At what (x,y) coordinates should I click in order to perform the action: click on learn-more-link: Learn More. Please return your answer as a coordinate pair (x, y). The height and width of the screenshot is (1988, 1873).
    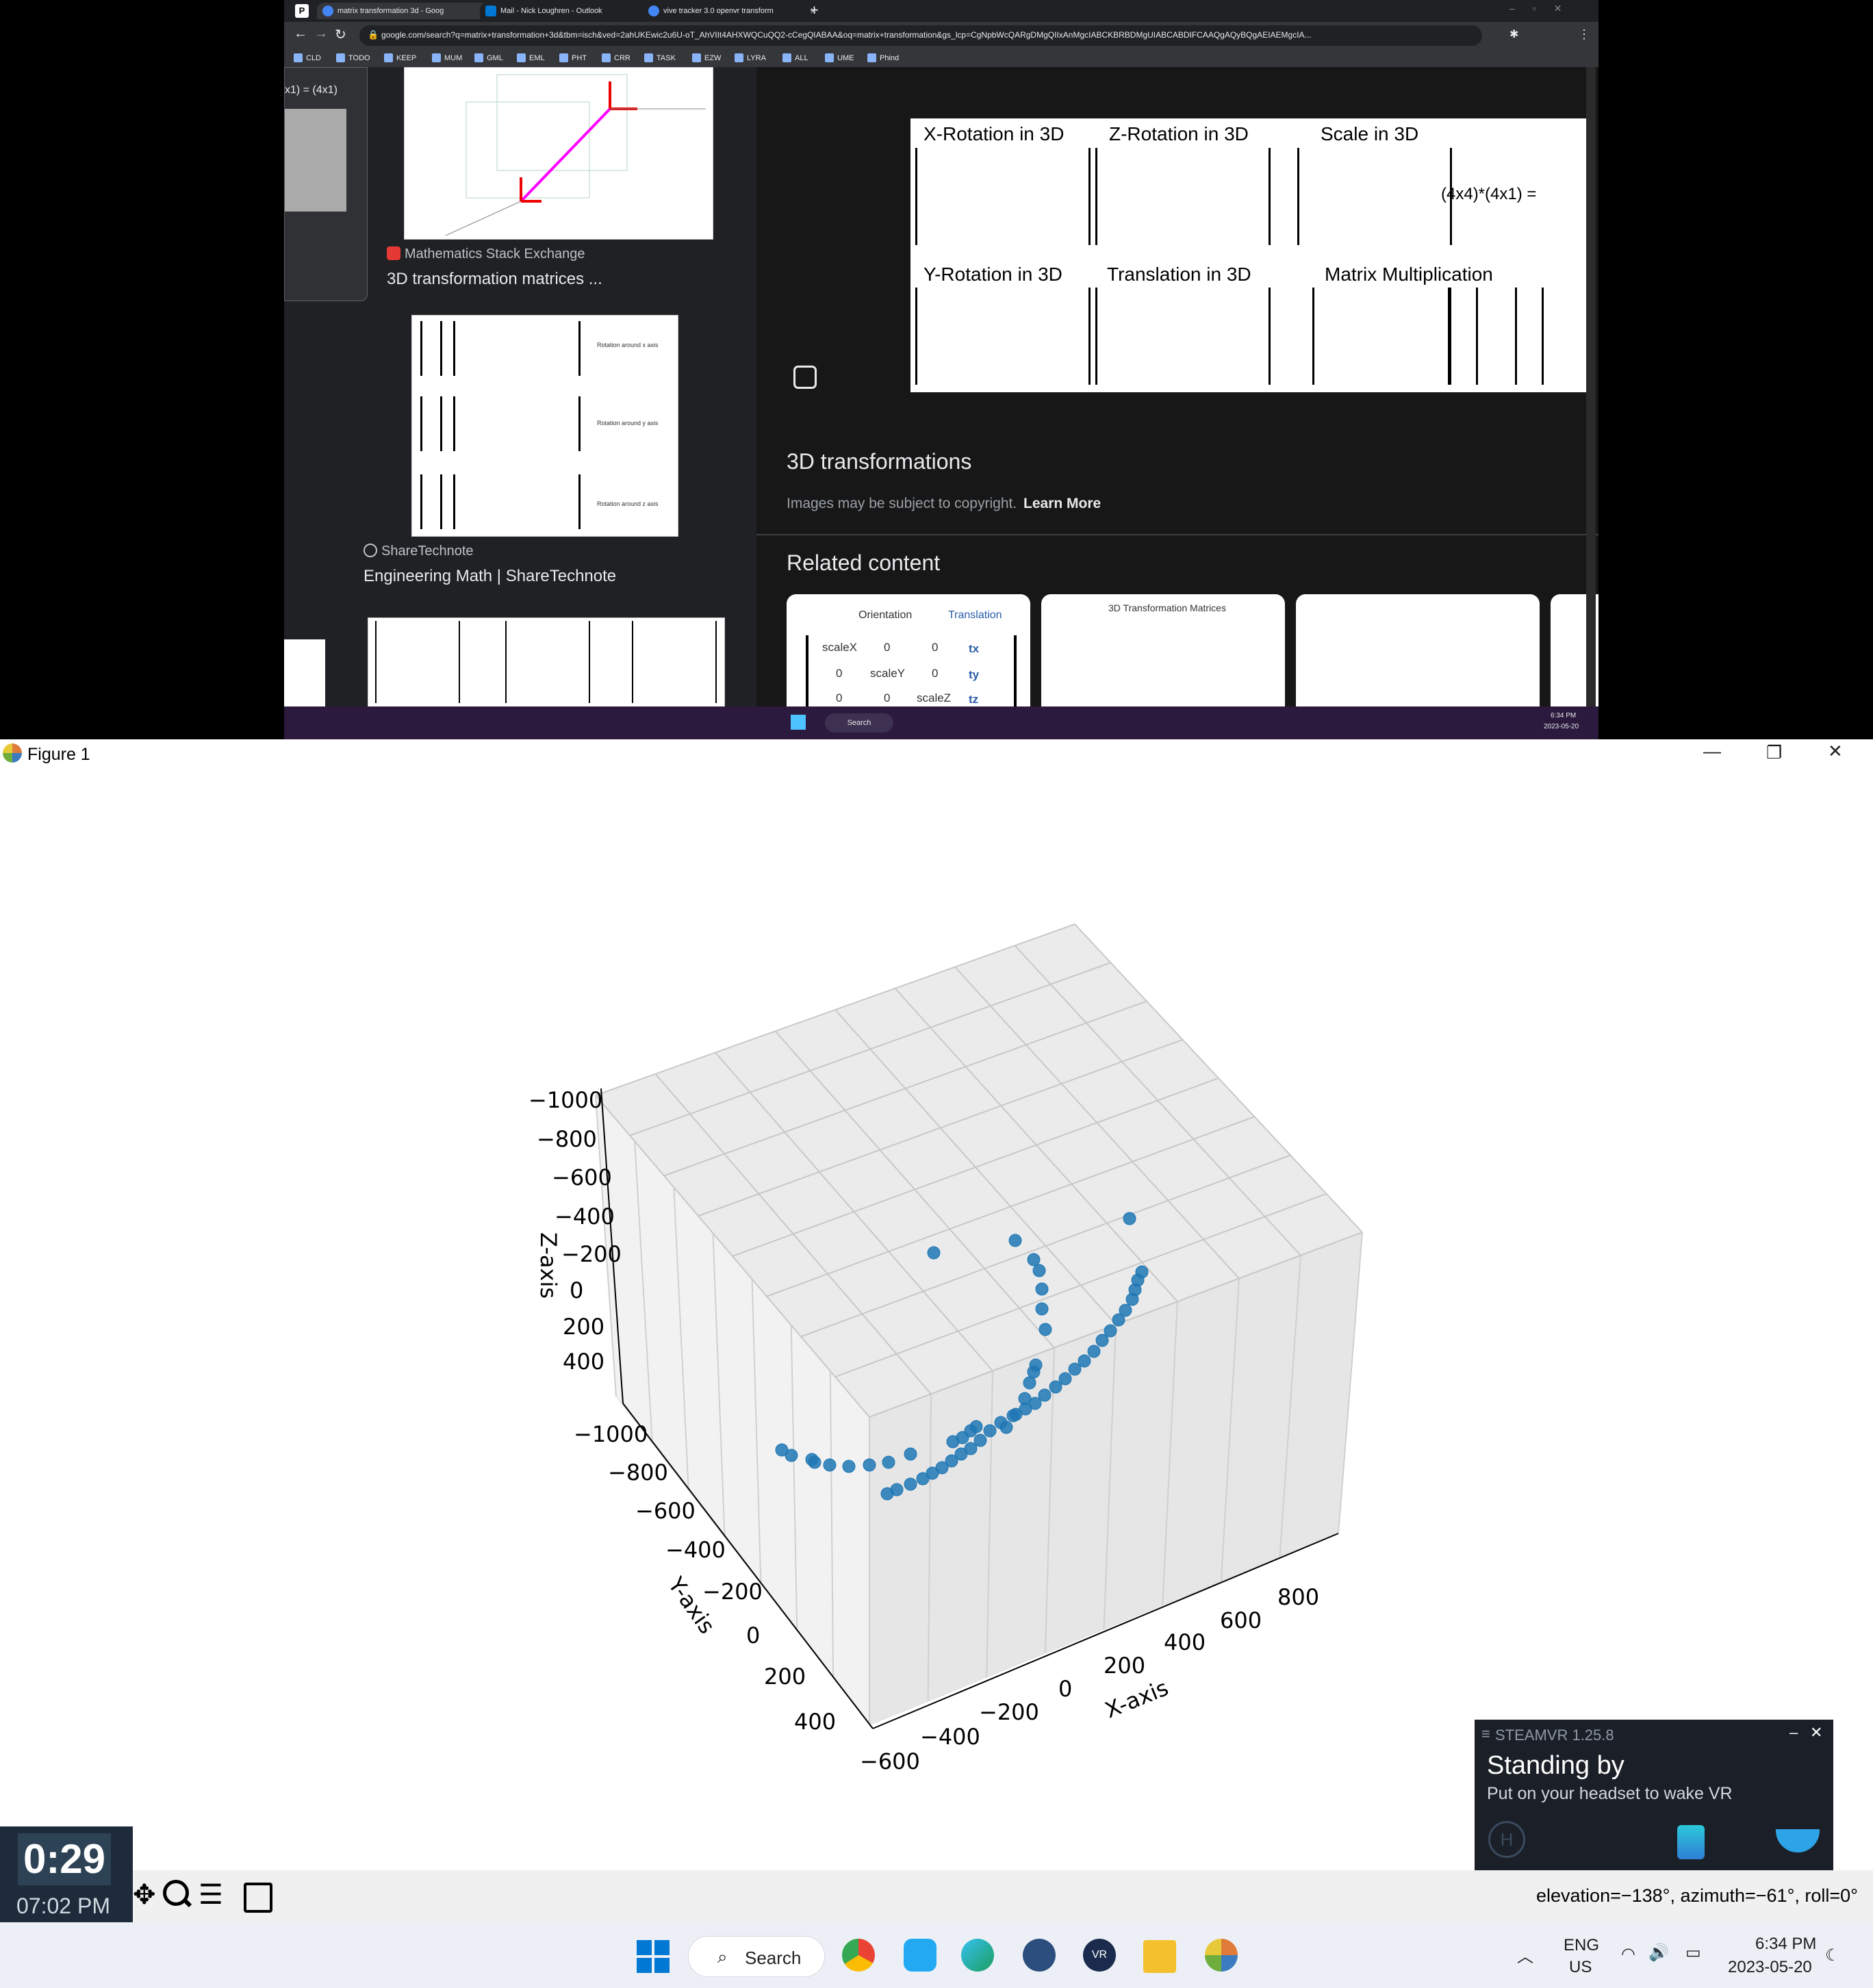
    Looking at the image, I should click on (1062, 503).